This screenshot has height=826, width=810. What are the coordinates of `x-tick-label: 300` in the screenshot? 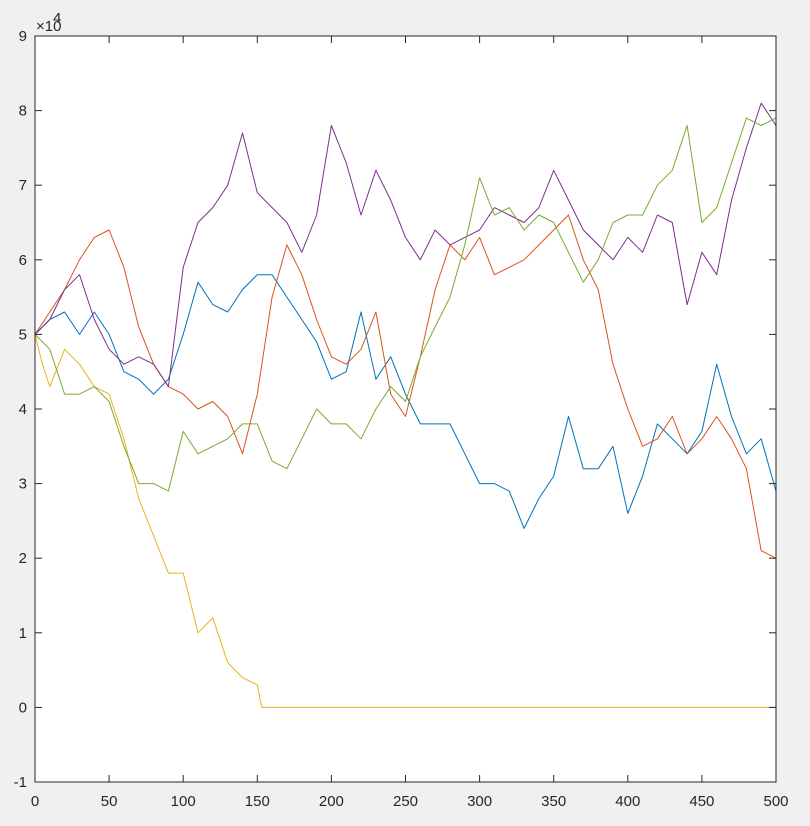 It's located at (479, 801).